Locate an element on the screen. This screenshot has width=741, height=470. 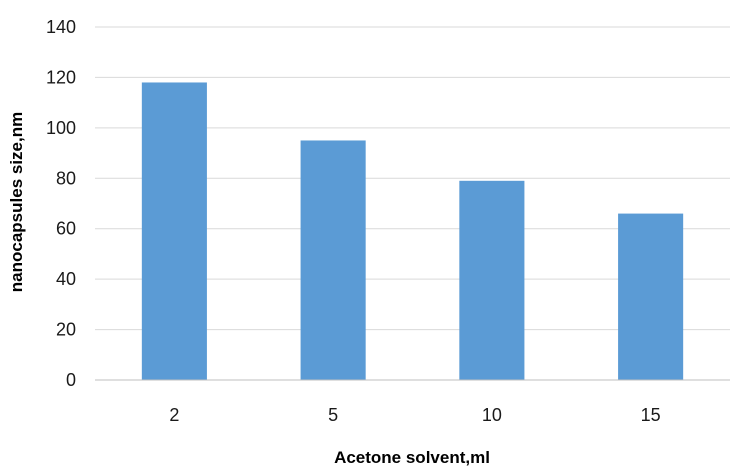
x-tick-label: 2 is located at coordinates (174, 415).